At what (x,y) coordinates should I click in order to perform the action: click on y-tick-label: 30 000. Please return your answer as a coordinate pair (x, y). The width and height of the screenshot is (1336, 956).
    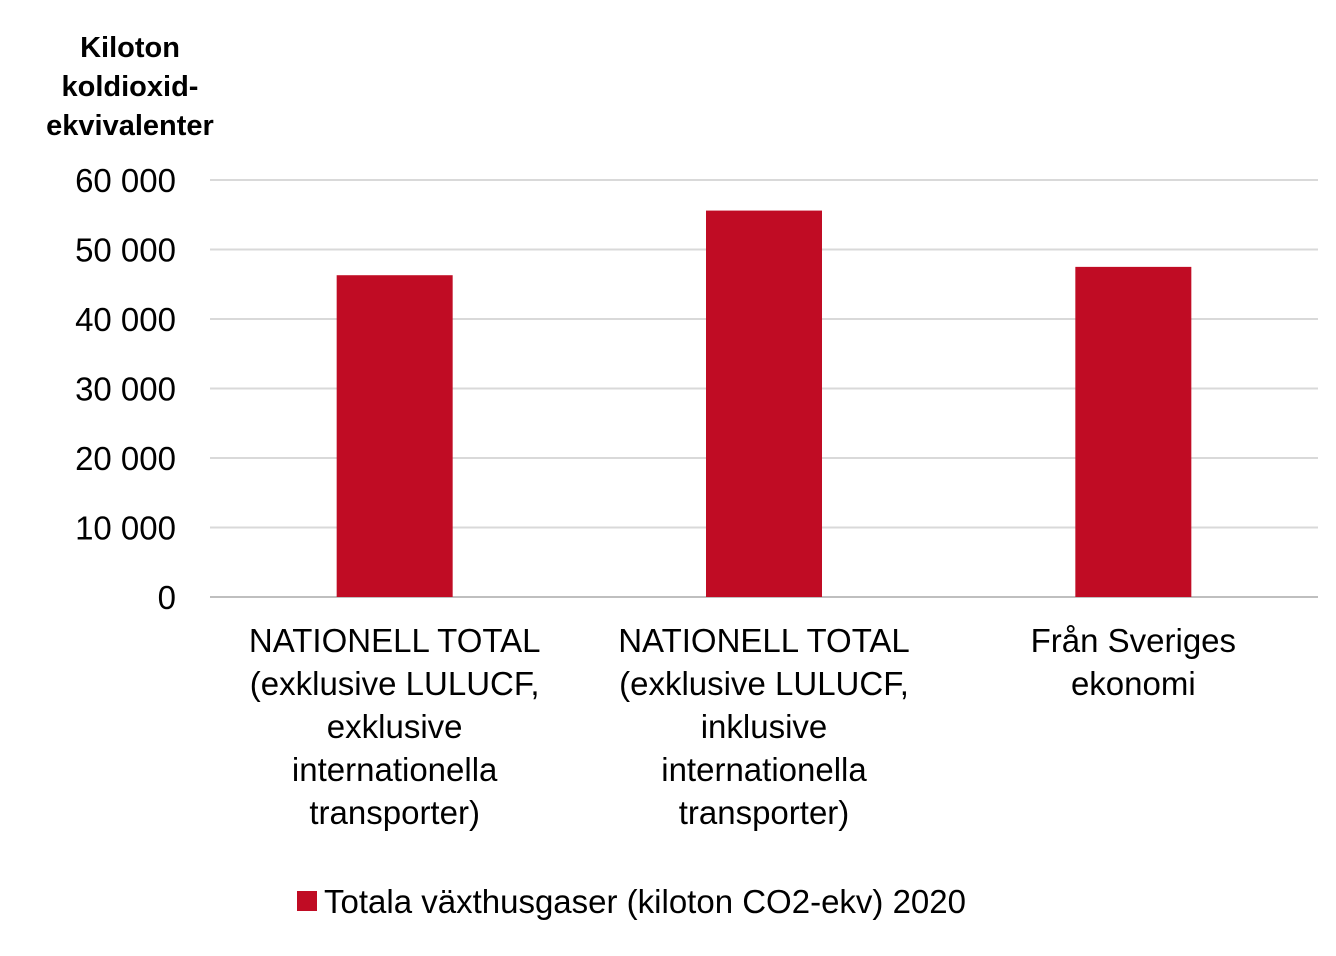
    Looking at the image, I should click on (125, 389).